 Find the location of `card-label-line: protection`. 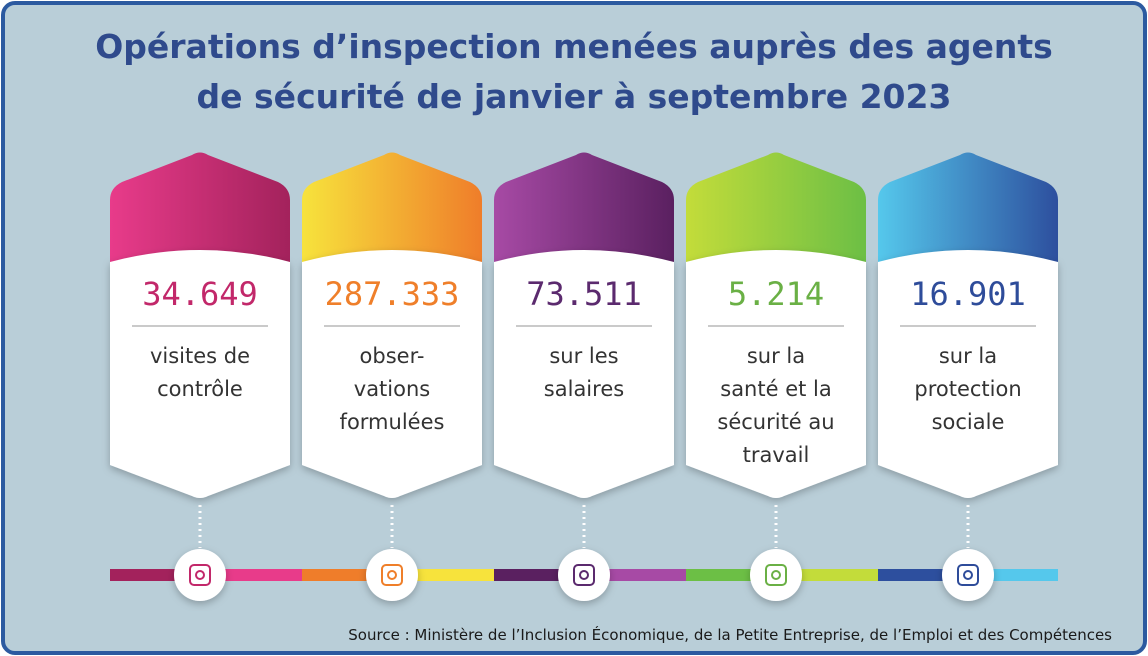

card-label-line: protection is located at coordinates (967, 389).